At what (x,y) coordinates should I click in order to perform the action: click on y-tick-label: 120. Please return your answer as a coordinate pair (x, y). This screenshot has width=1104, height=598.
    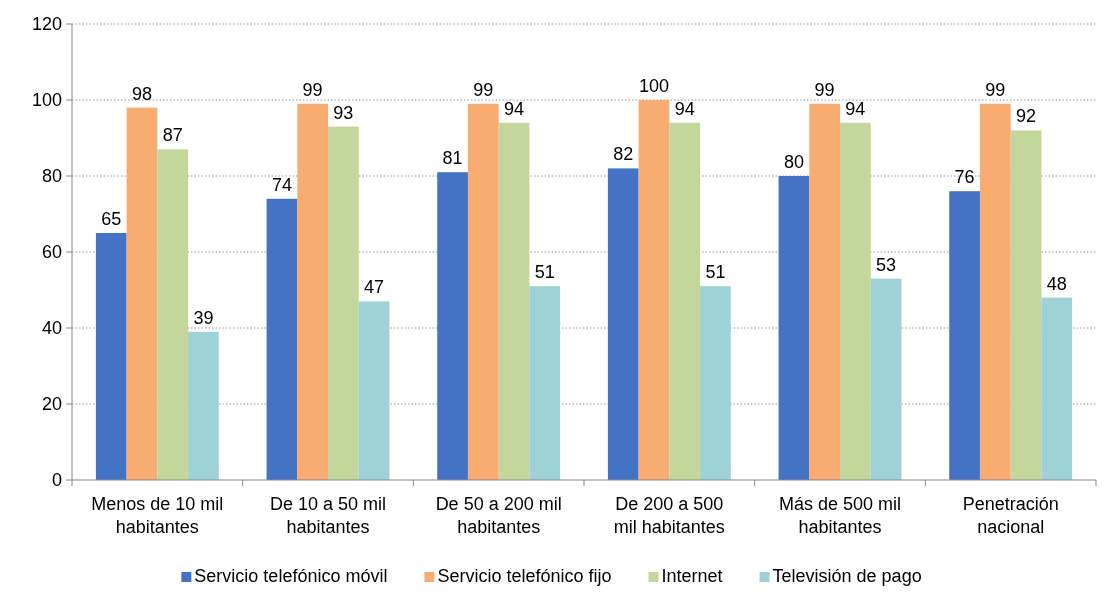
    Looking at the image, I should click on (46, 24).